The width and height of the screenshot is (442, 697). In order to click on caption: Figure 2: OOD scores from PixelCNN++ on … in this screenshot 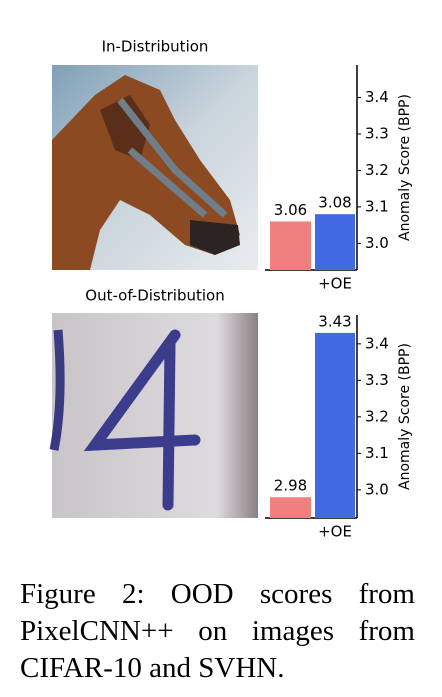, I will do `click(217, 631)`.